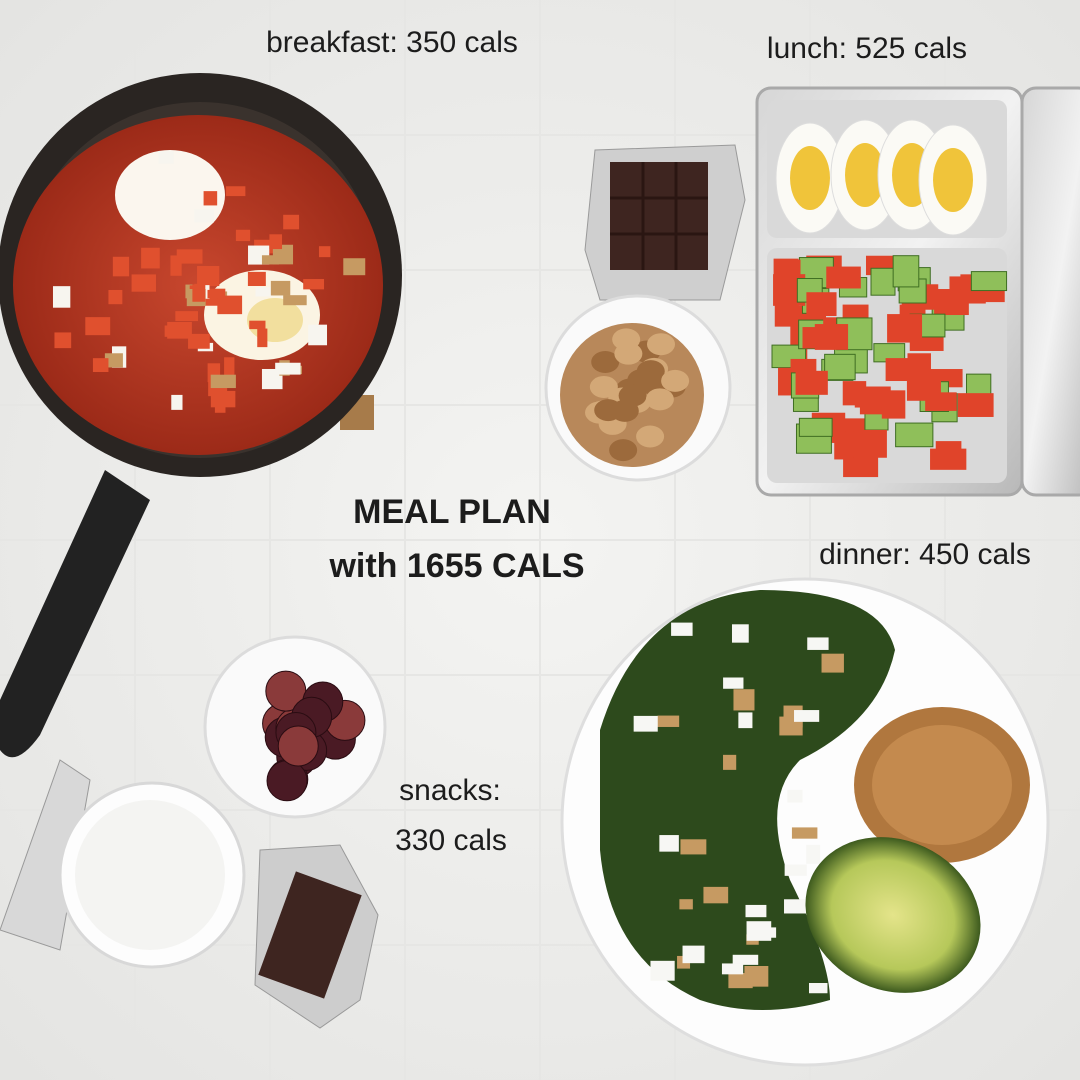 The height and width of the screenshot is (1080, 1080). Describe the element at coordinates (747, 800) in the screenshot. I see `spinach` at that location.